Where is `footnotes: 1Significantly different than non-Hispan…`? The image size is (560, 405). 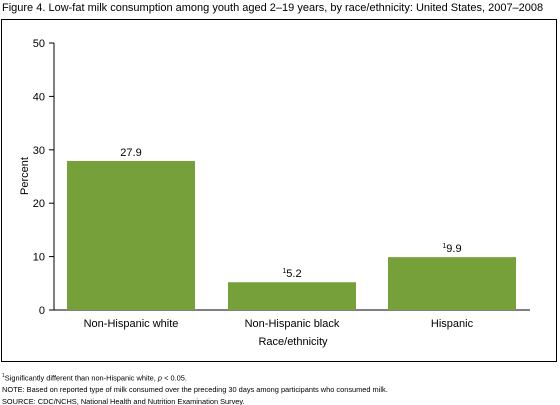
footnotes: 1Significantly different than non-Hispan… is located at coordinates (195, 387).